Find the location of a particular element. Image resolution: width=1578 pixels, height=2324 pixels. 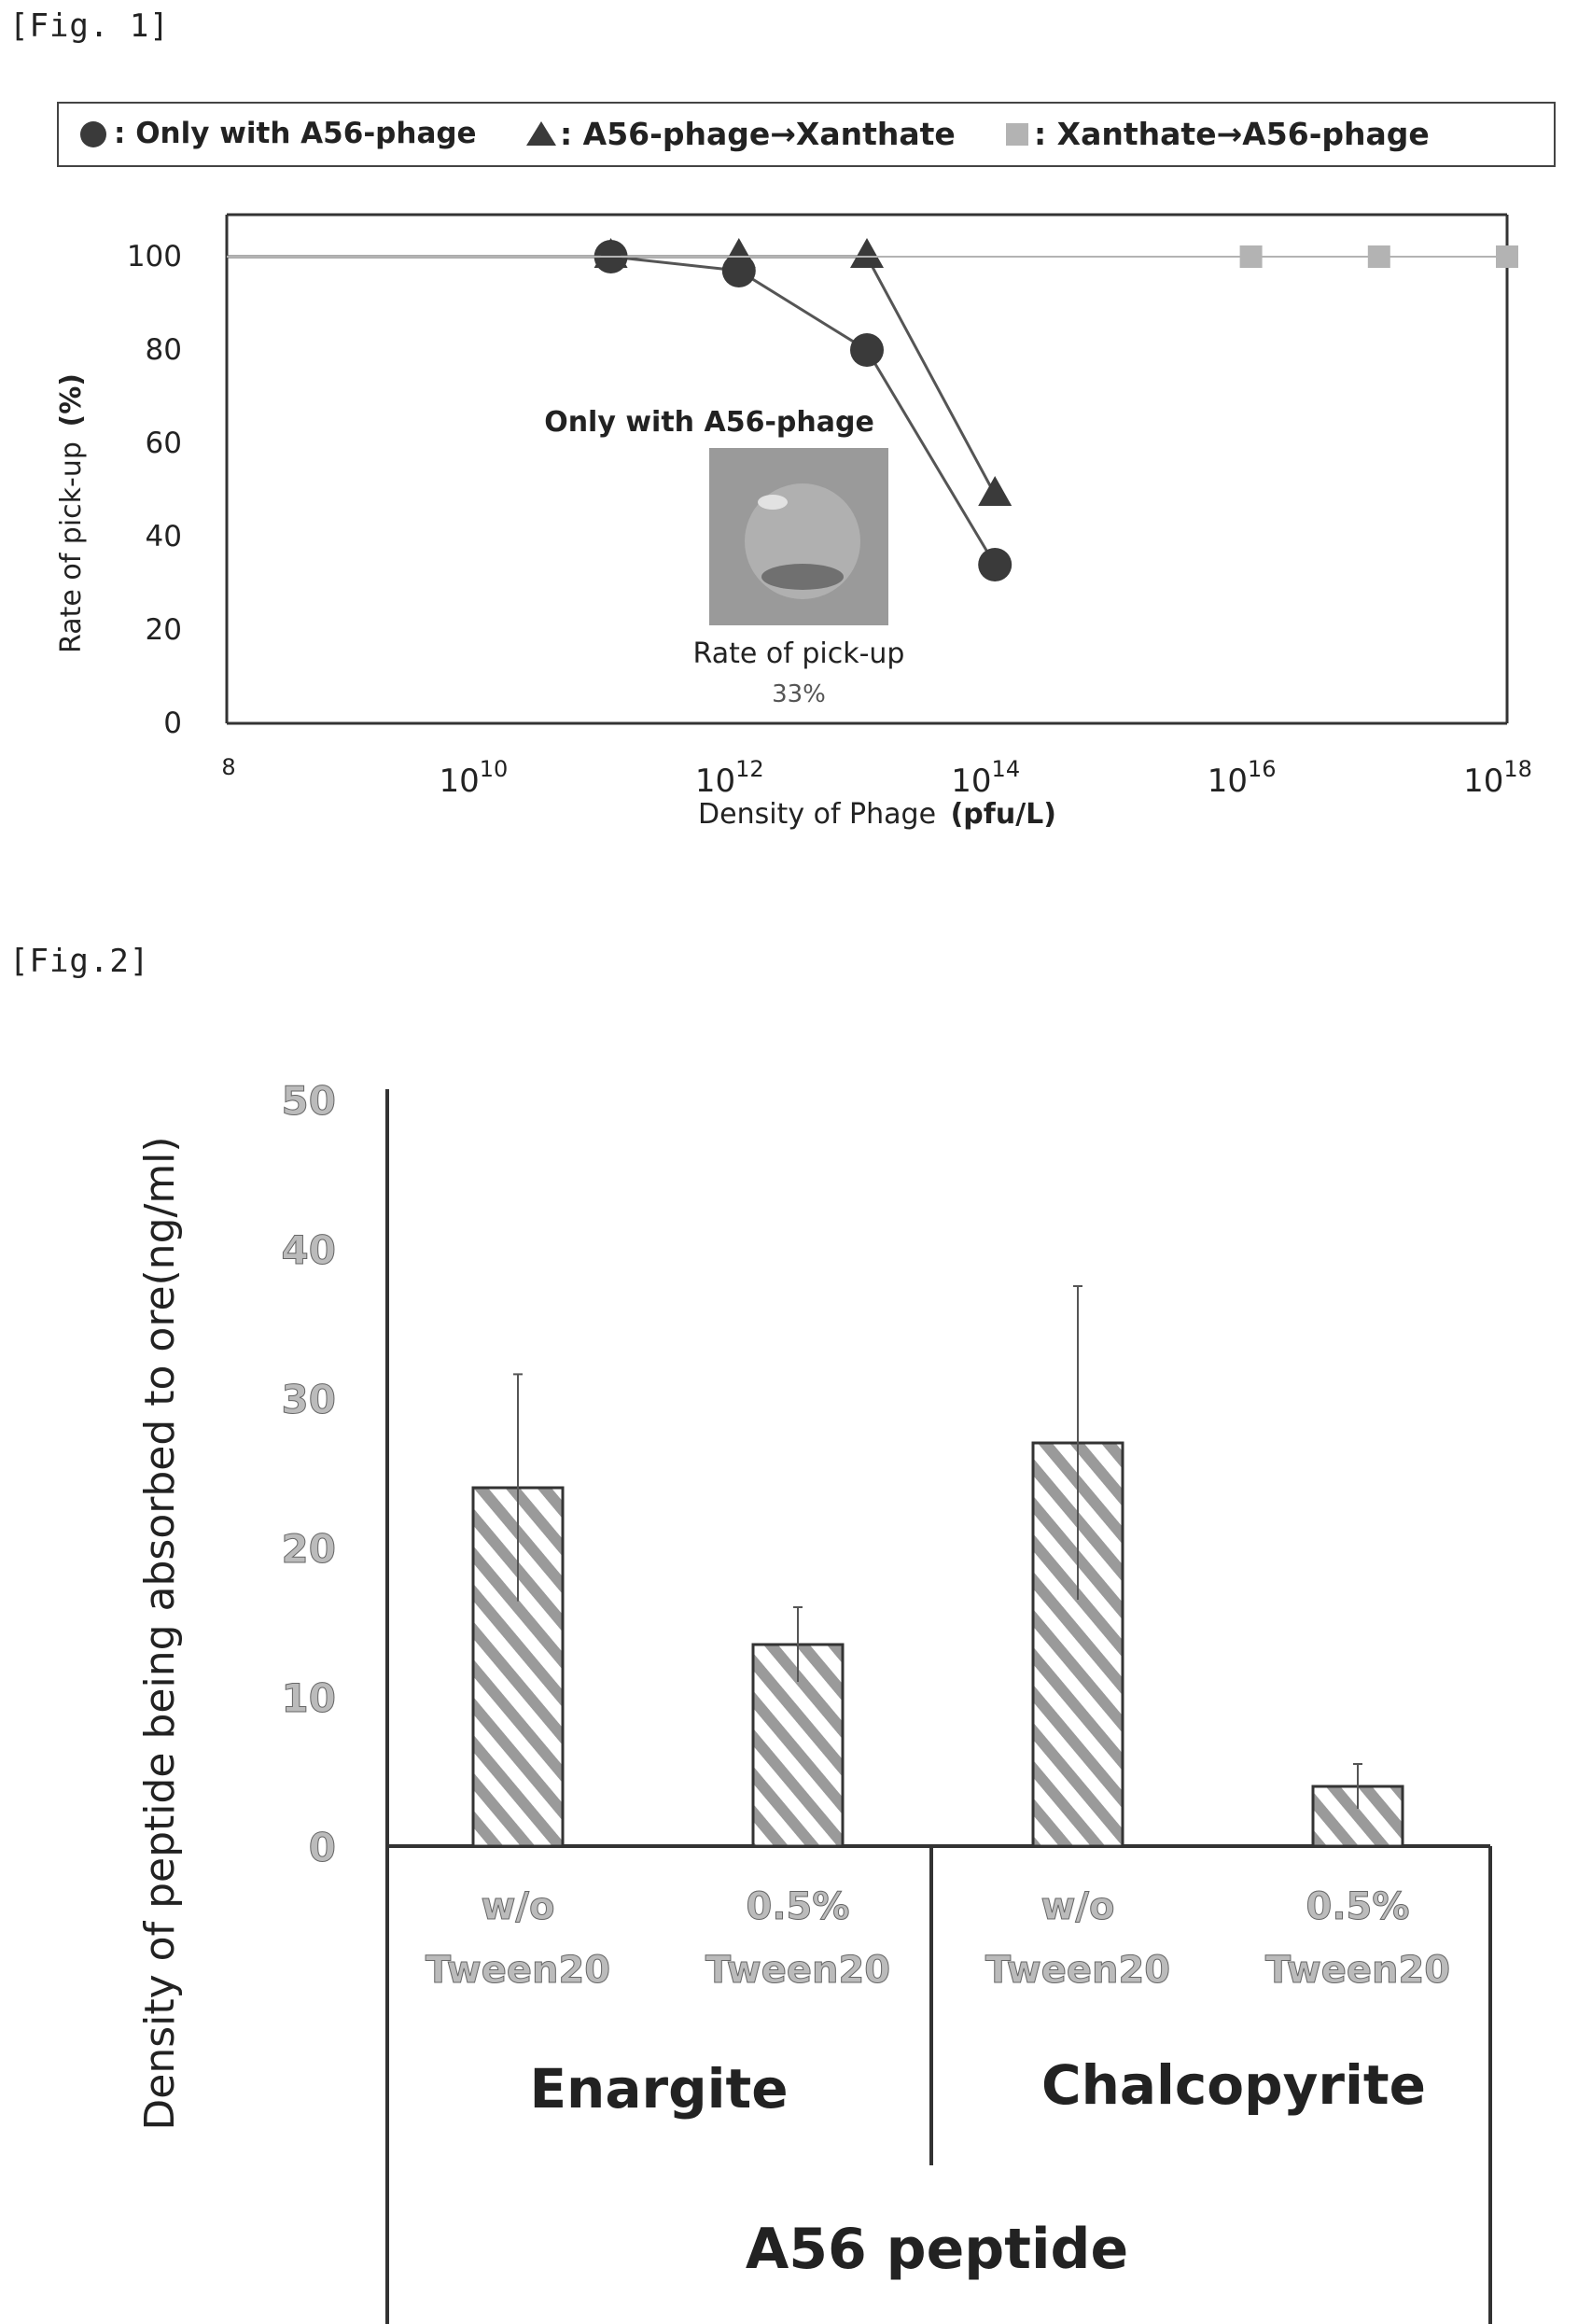

x-tick-label: 1010 is located at coordinates (474, 778).